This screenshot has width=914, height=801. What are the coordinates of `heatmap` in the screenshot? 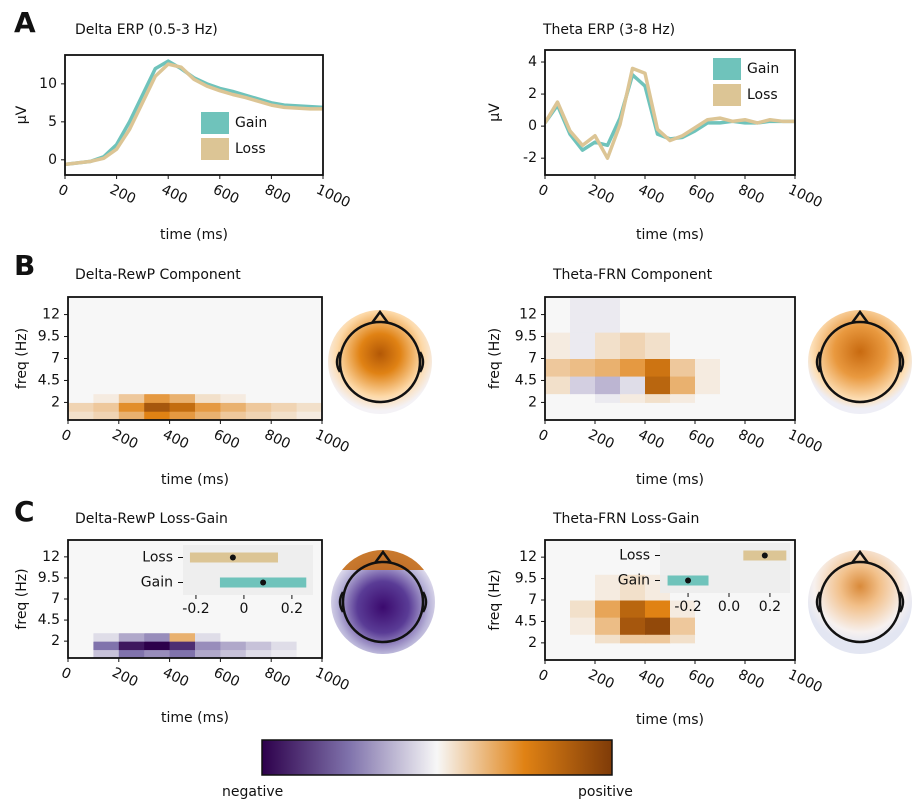 It's located at (670, 358).